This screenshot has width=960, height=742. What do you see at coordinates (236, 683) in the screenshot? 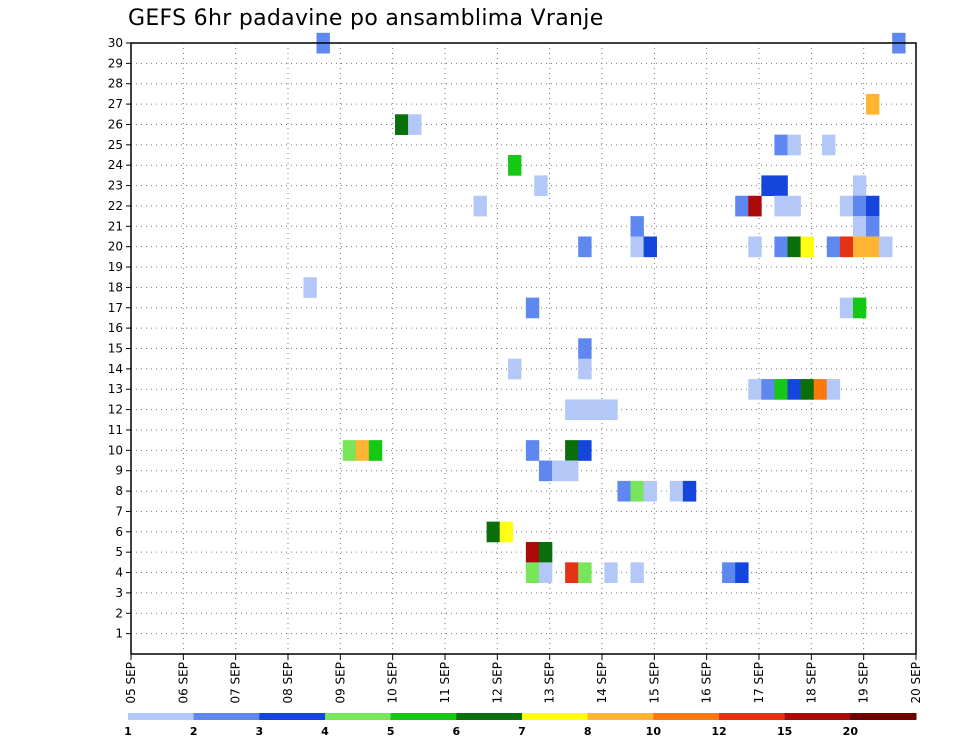
I see `x-tick-label: 07 SEP` at bounding box center [236, 683].